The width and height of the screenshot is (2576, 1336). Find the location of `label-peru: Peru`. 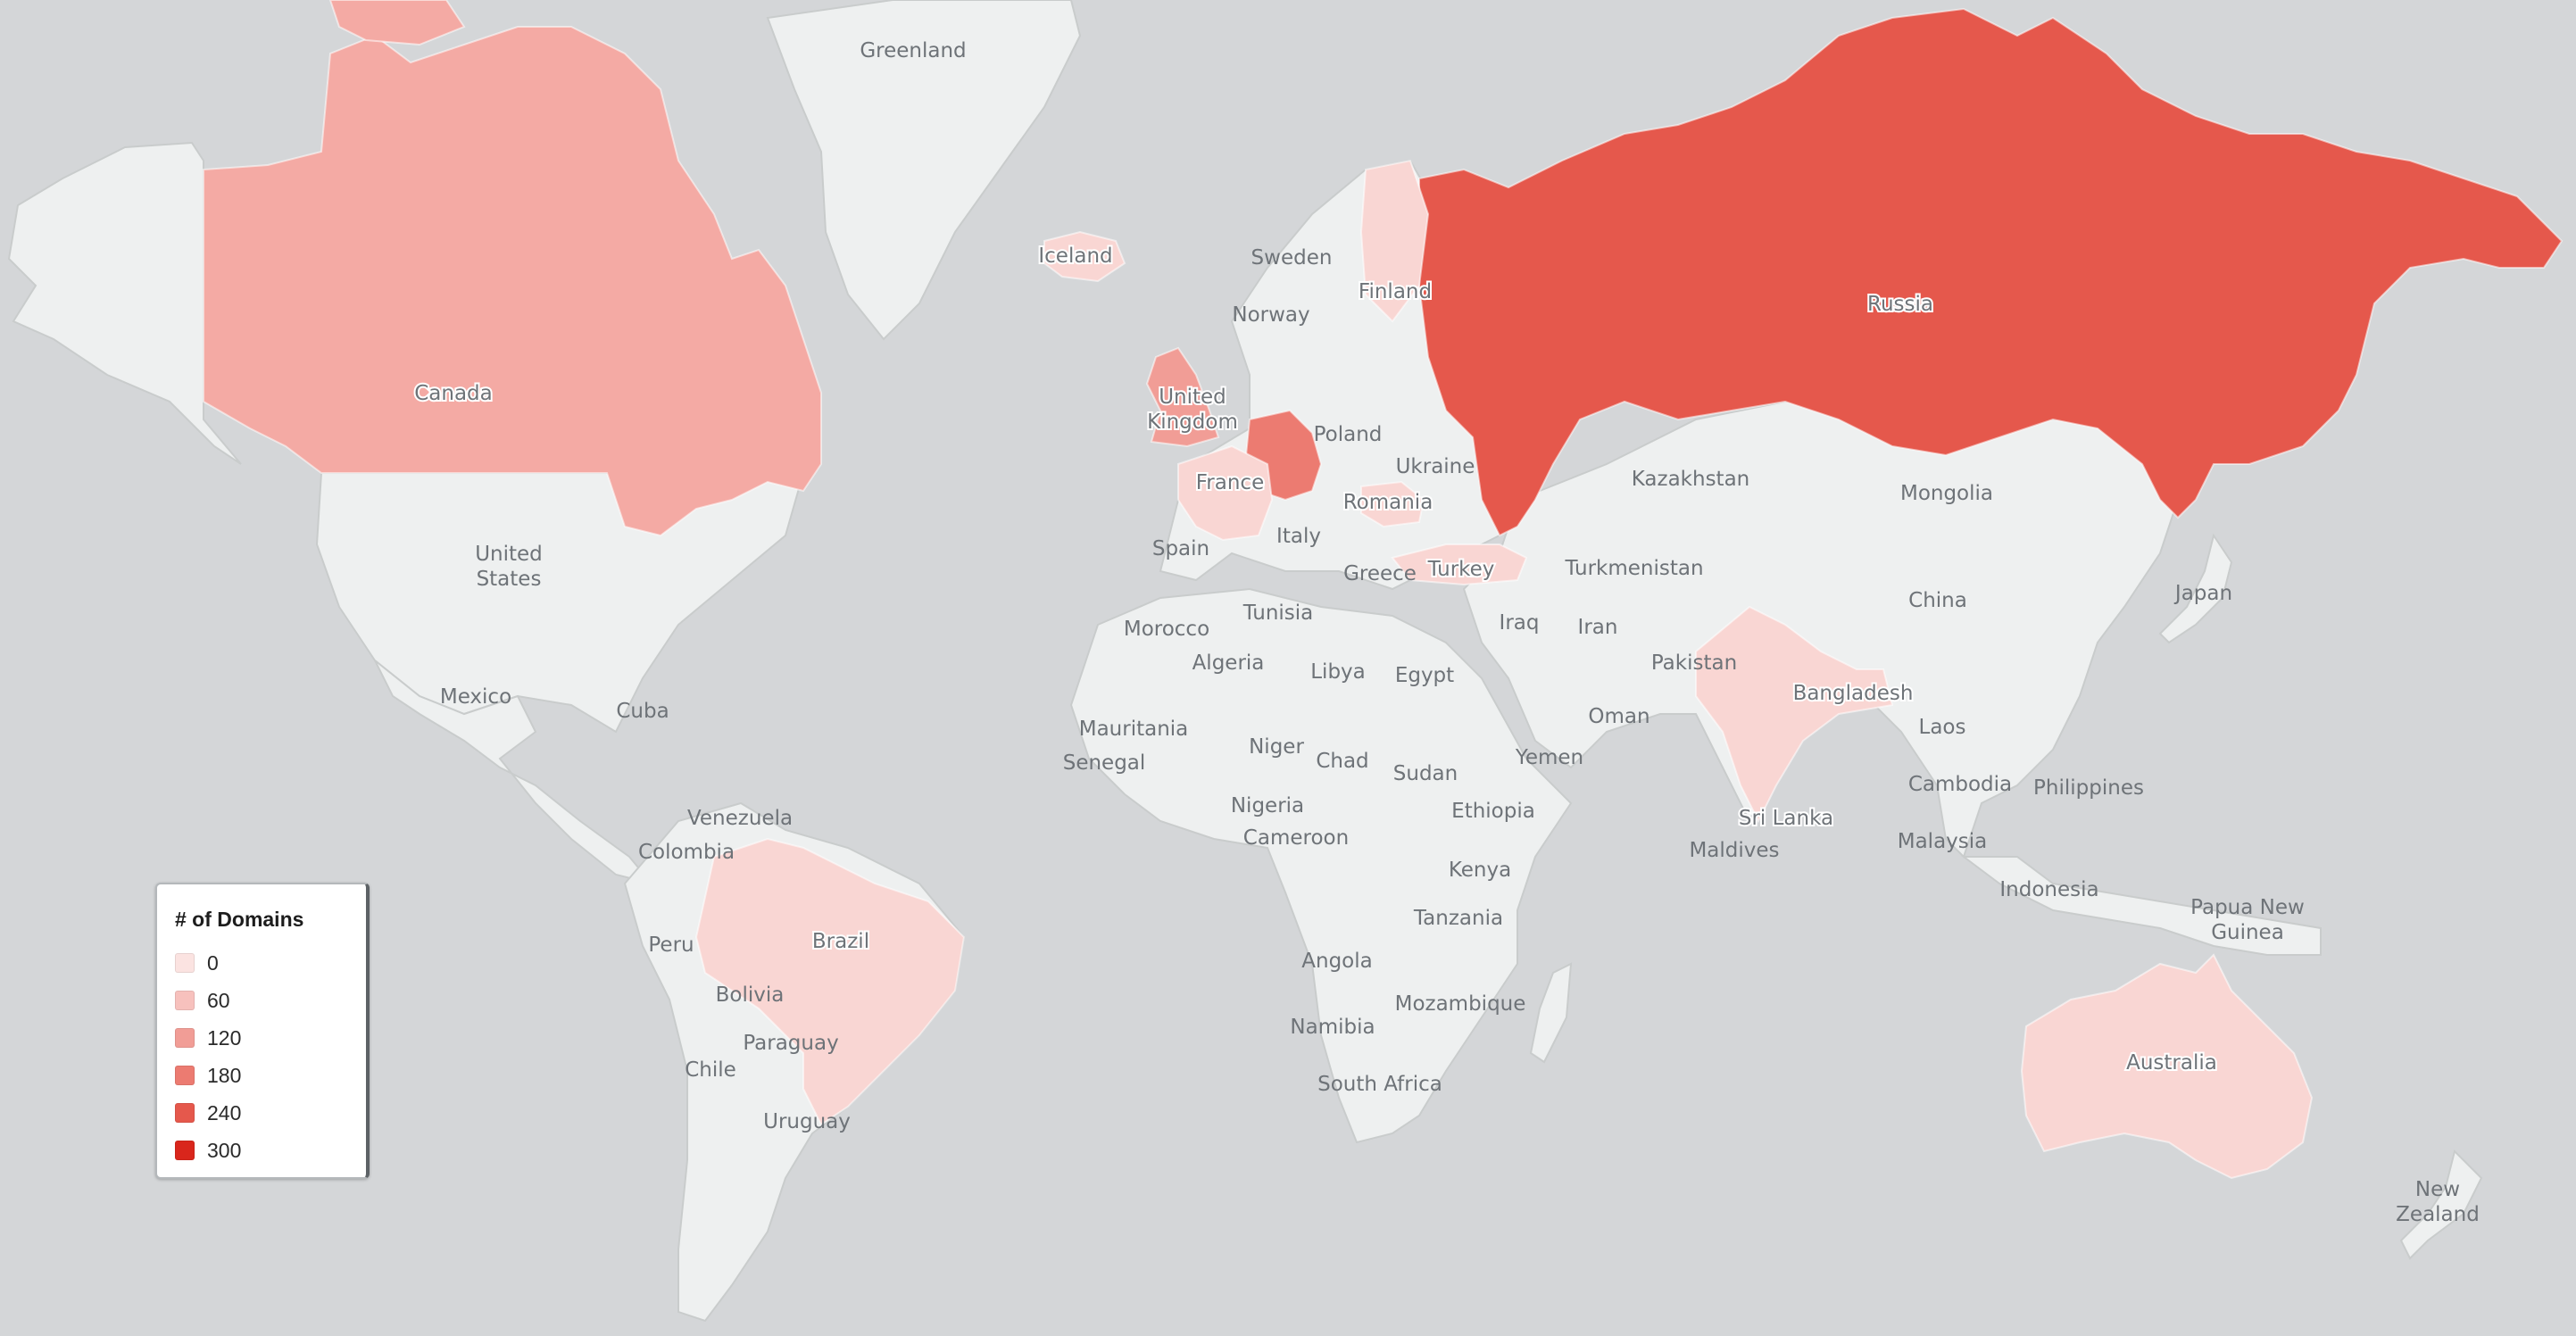

label-peru: Peru is located at coordinates (671, 946).